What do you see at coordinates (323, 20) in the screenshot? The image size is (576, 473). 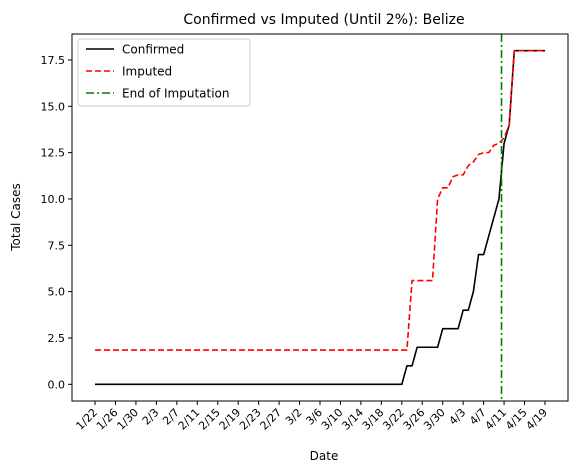 I see `chart-title: Confirmed vs Imputed (Until 2%): Belize` at bounding box center [323, 20].